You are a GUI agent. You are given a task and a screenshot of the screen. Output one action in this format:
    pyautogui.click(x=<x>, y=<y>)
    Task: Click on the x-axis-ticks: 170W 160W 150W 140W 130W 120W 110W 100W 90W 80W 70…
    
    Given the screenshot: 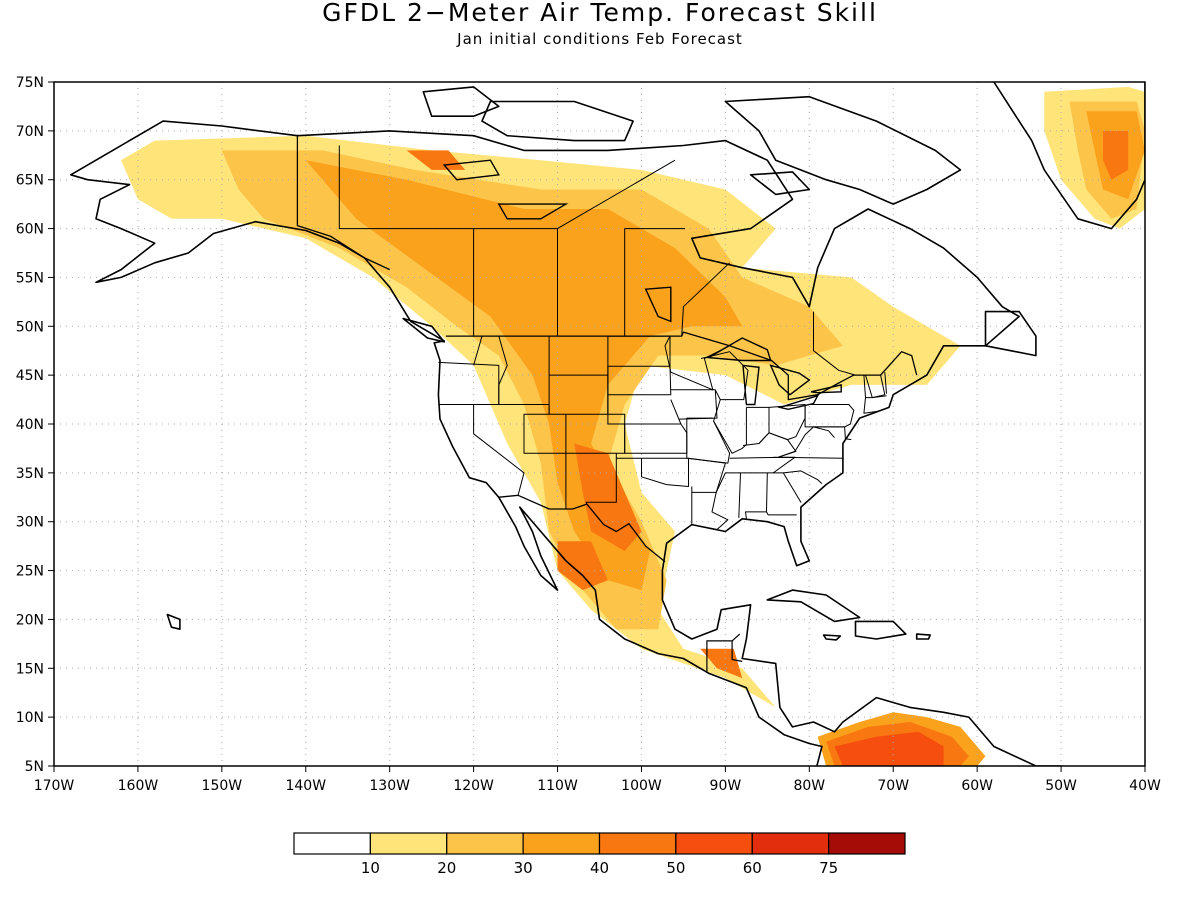 What is the action you would take?
    pyautogui.click(x=597, y=780)
    